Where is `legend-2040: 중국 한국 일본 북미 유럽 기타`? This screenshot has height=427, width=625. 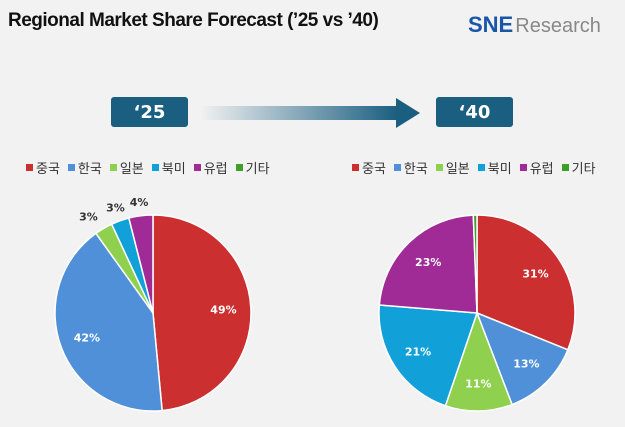 legend-2040: 중국 한국 일본 북미 유럽 기타 is located at coordinates (474, 167).